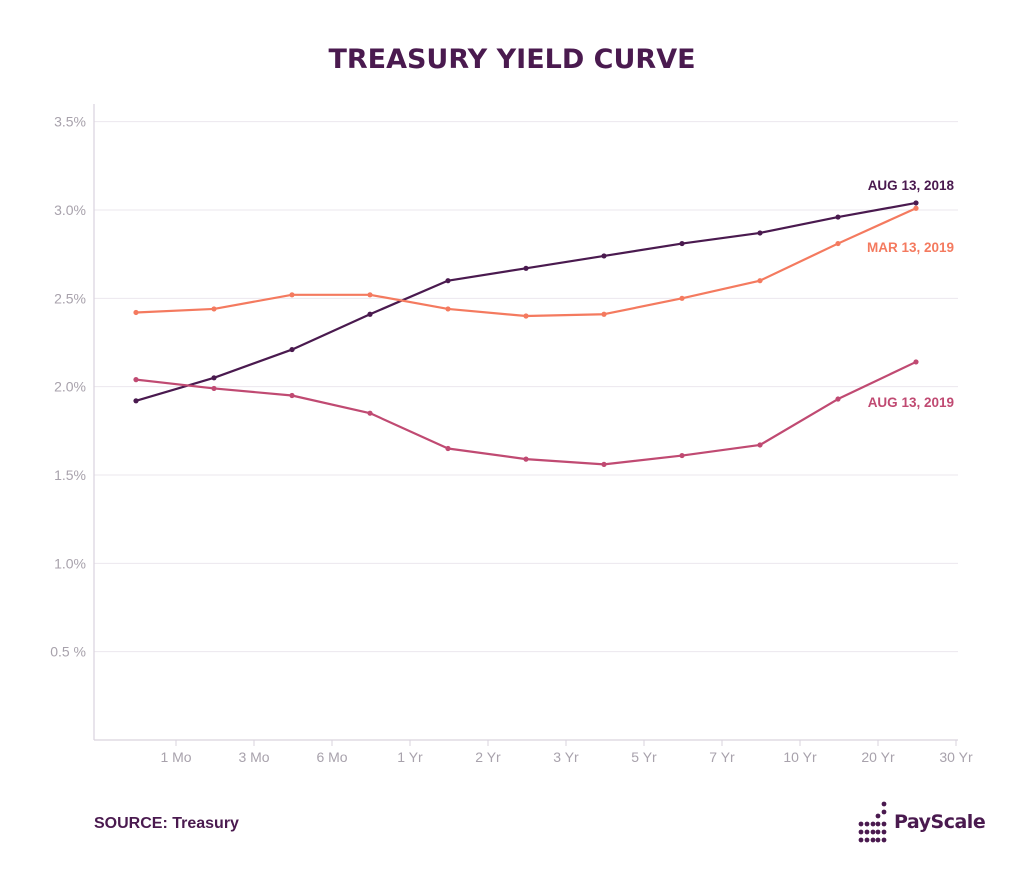 This screenshot has width=1024, height=878. What do you see at coordinates (940, 822) in the screenshot?
I see `brand-name: PayScale` at bounding box center [940, 822].